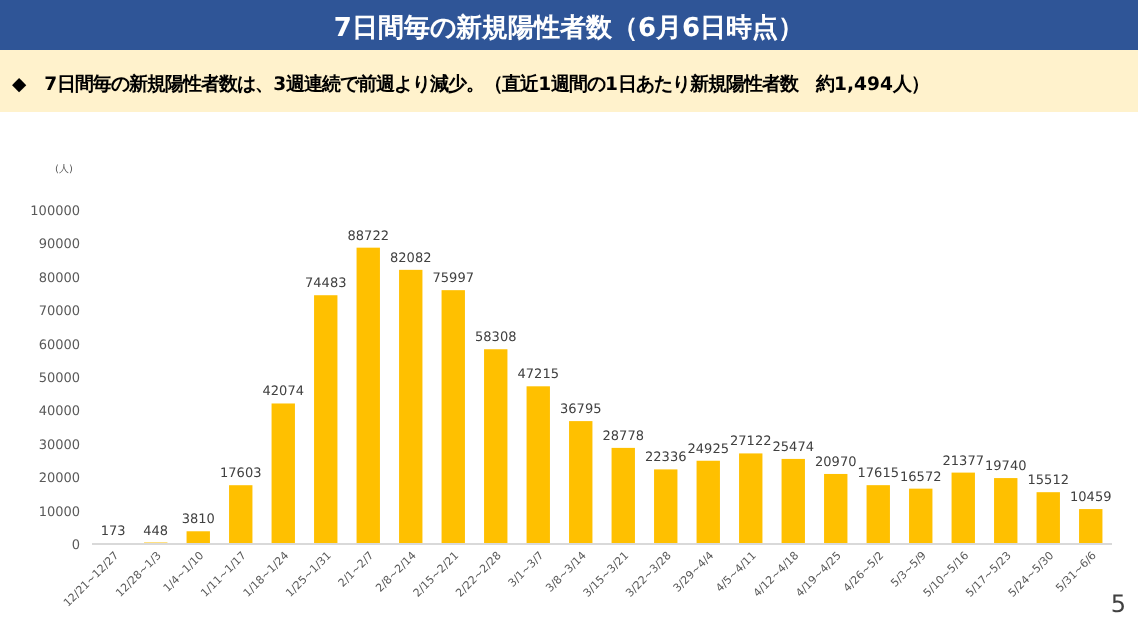  What do you see at coordinates (569, 28) in the screenshot?
I see `chart-title: 7日間毎の新規陽性者数（6月6日時点）` at bounding box center [569, 28].